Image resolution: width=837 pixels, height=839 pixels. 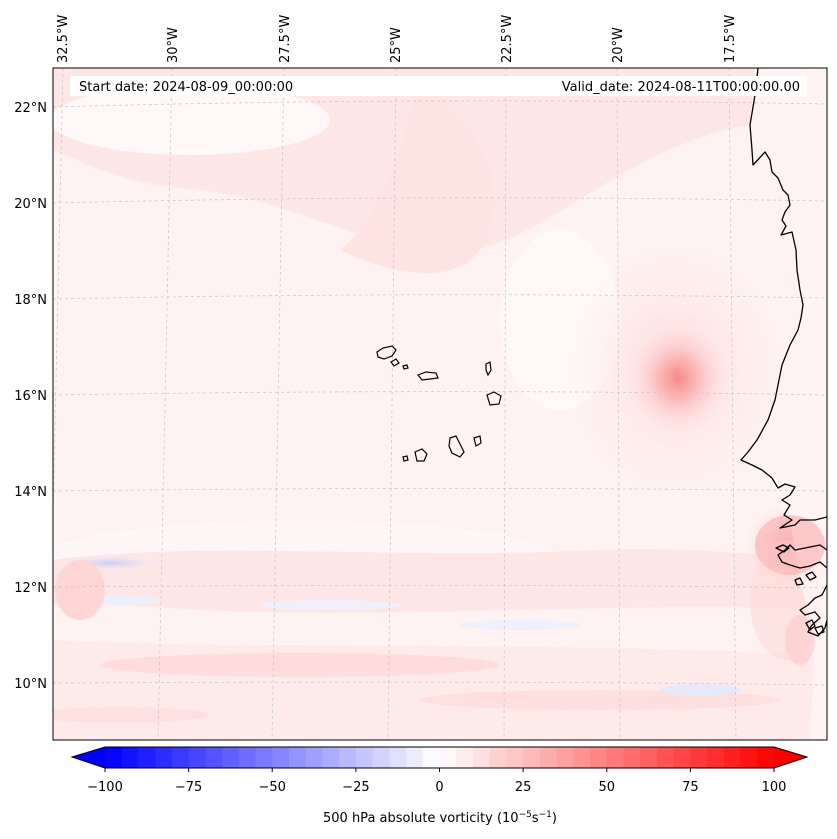 I want to click on colorbar-title-main: 500 hPa absolute vorticity (10, so click(x=421, y=818).